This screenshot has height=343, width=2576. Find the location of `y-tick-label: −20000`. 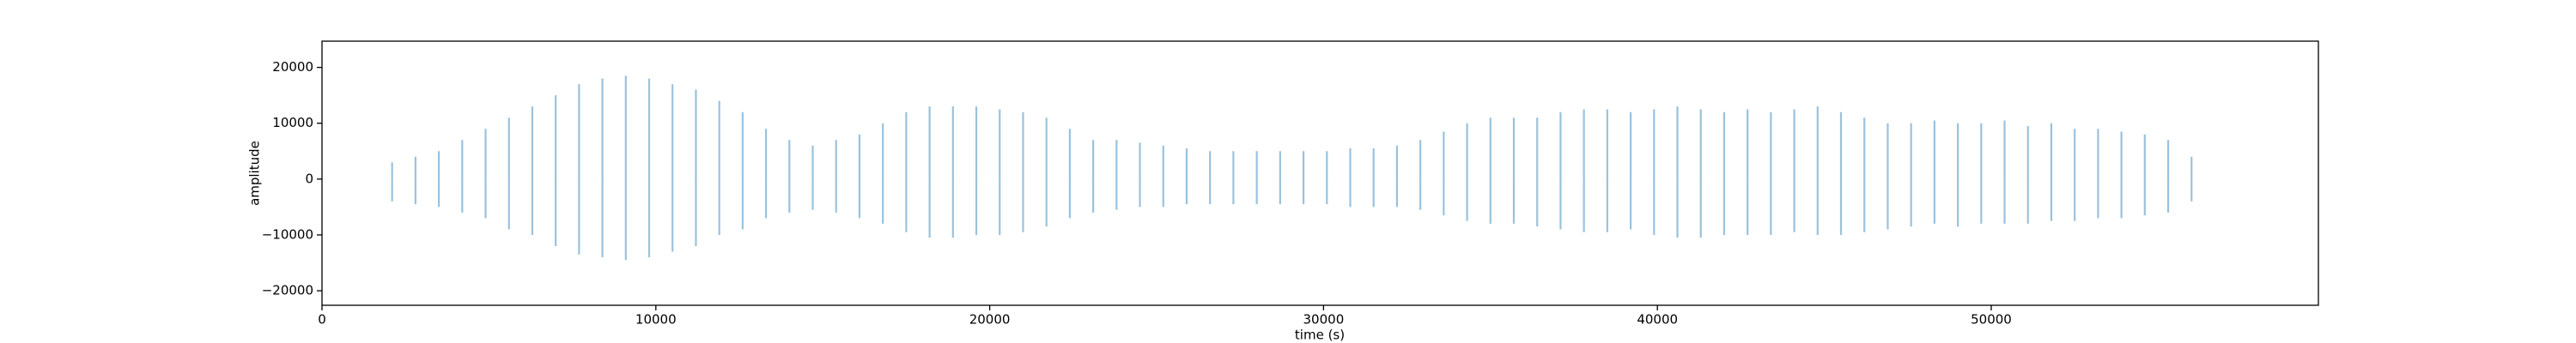

y-tick-label: −20000 is located at coordinates (287, 290).